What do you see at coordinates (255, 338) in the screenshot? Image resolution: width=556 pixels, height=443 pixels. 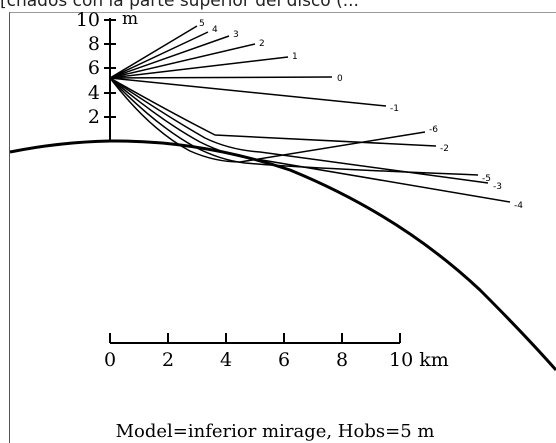 I see `distance-axis-ticks` at bounding box center [255, 338].